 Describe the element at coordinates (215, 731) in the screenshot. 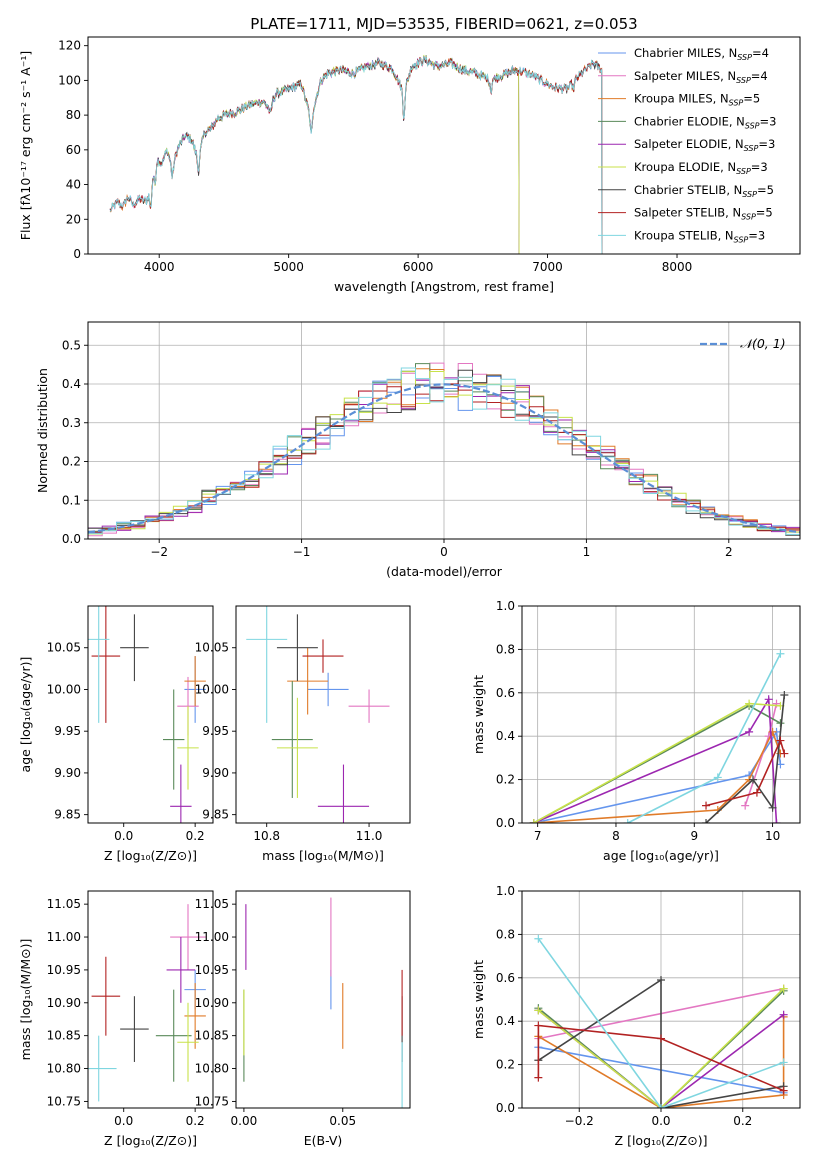

I see `y-tick-label: 9.95` at that location.